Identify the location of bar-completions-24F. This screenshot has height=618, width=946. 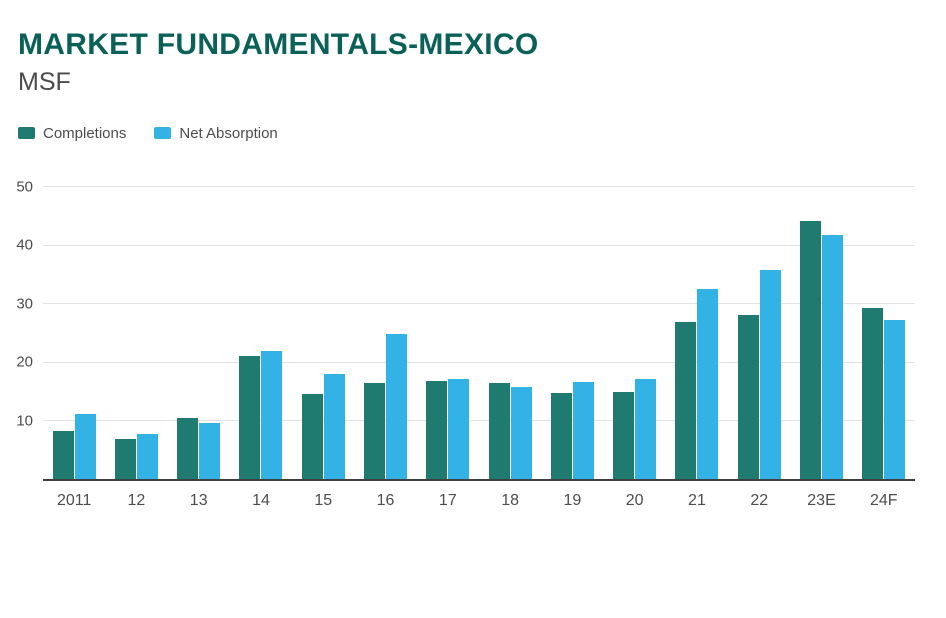
(873, 393).